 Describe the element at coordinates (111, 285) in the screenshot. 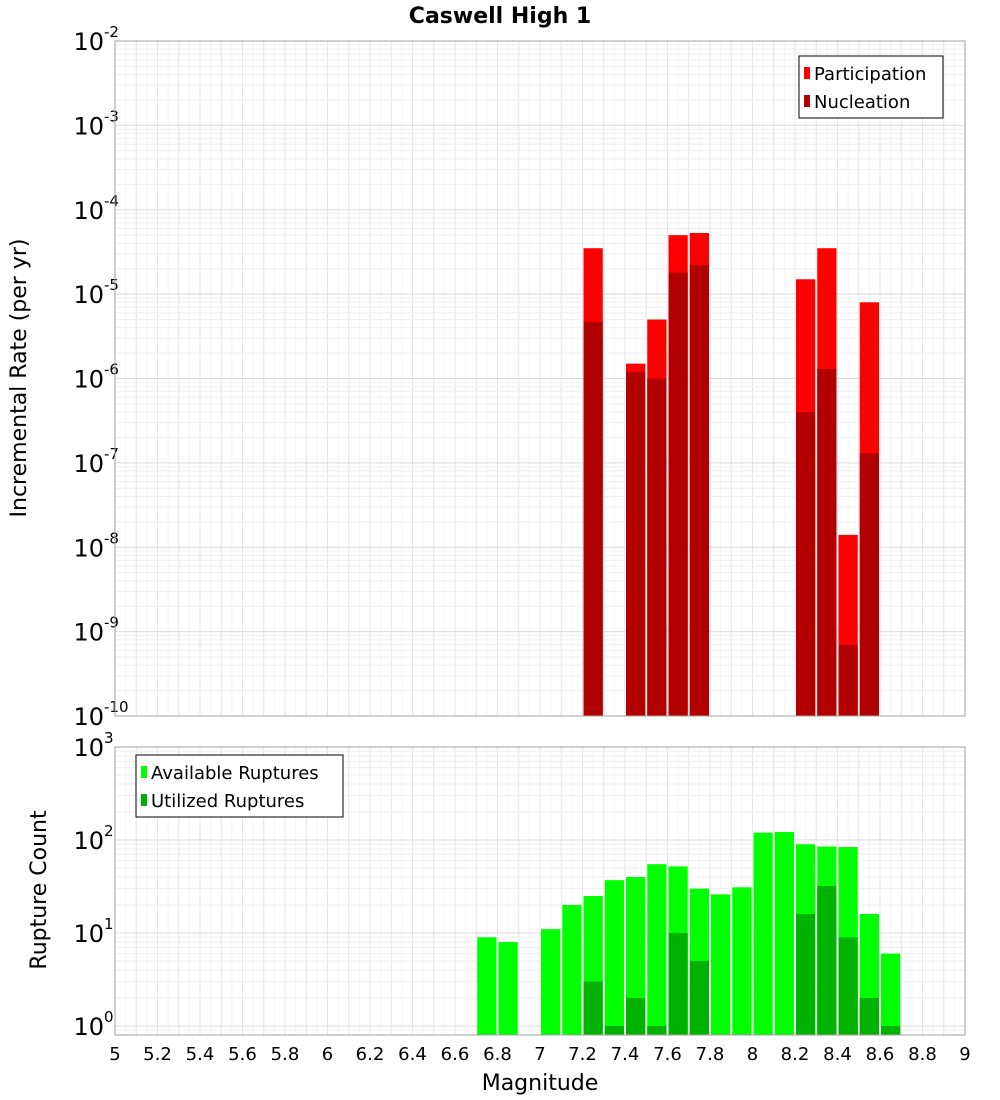

I see `y-tick-exponent: -5` at that location.